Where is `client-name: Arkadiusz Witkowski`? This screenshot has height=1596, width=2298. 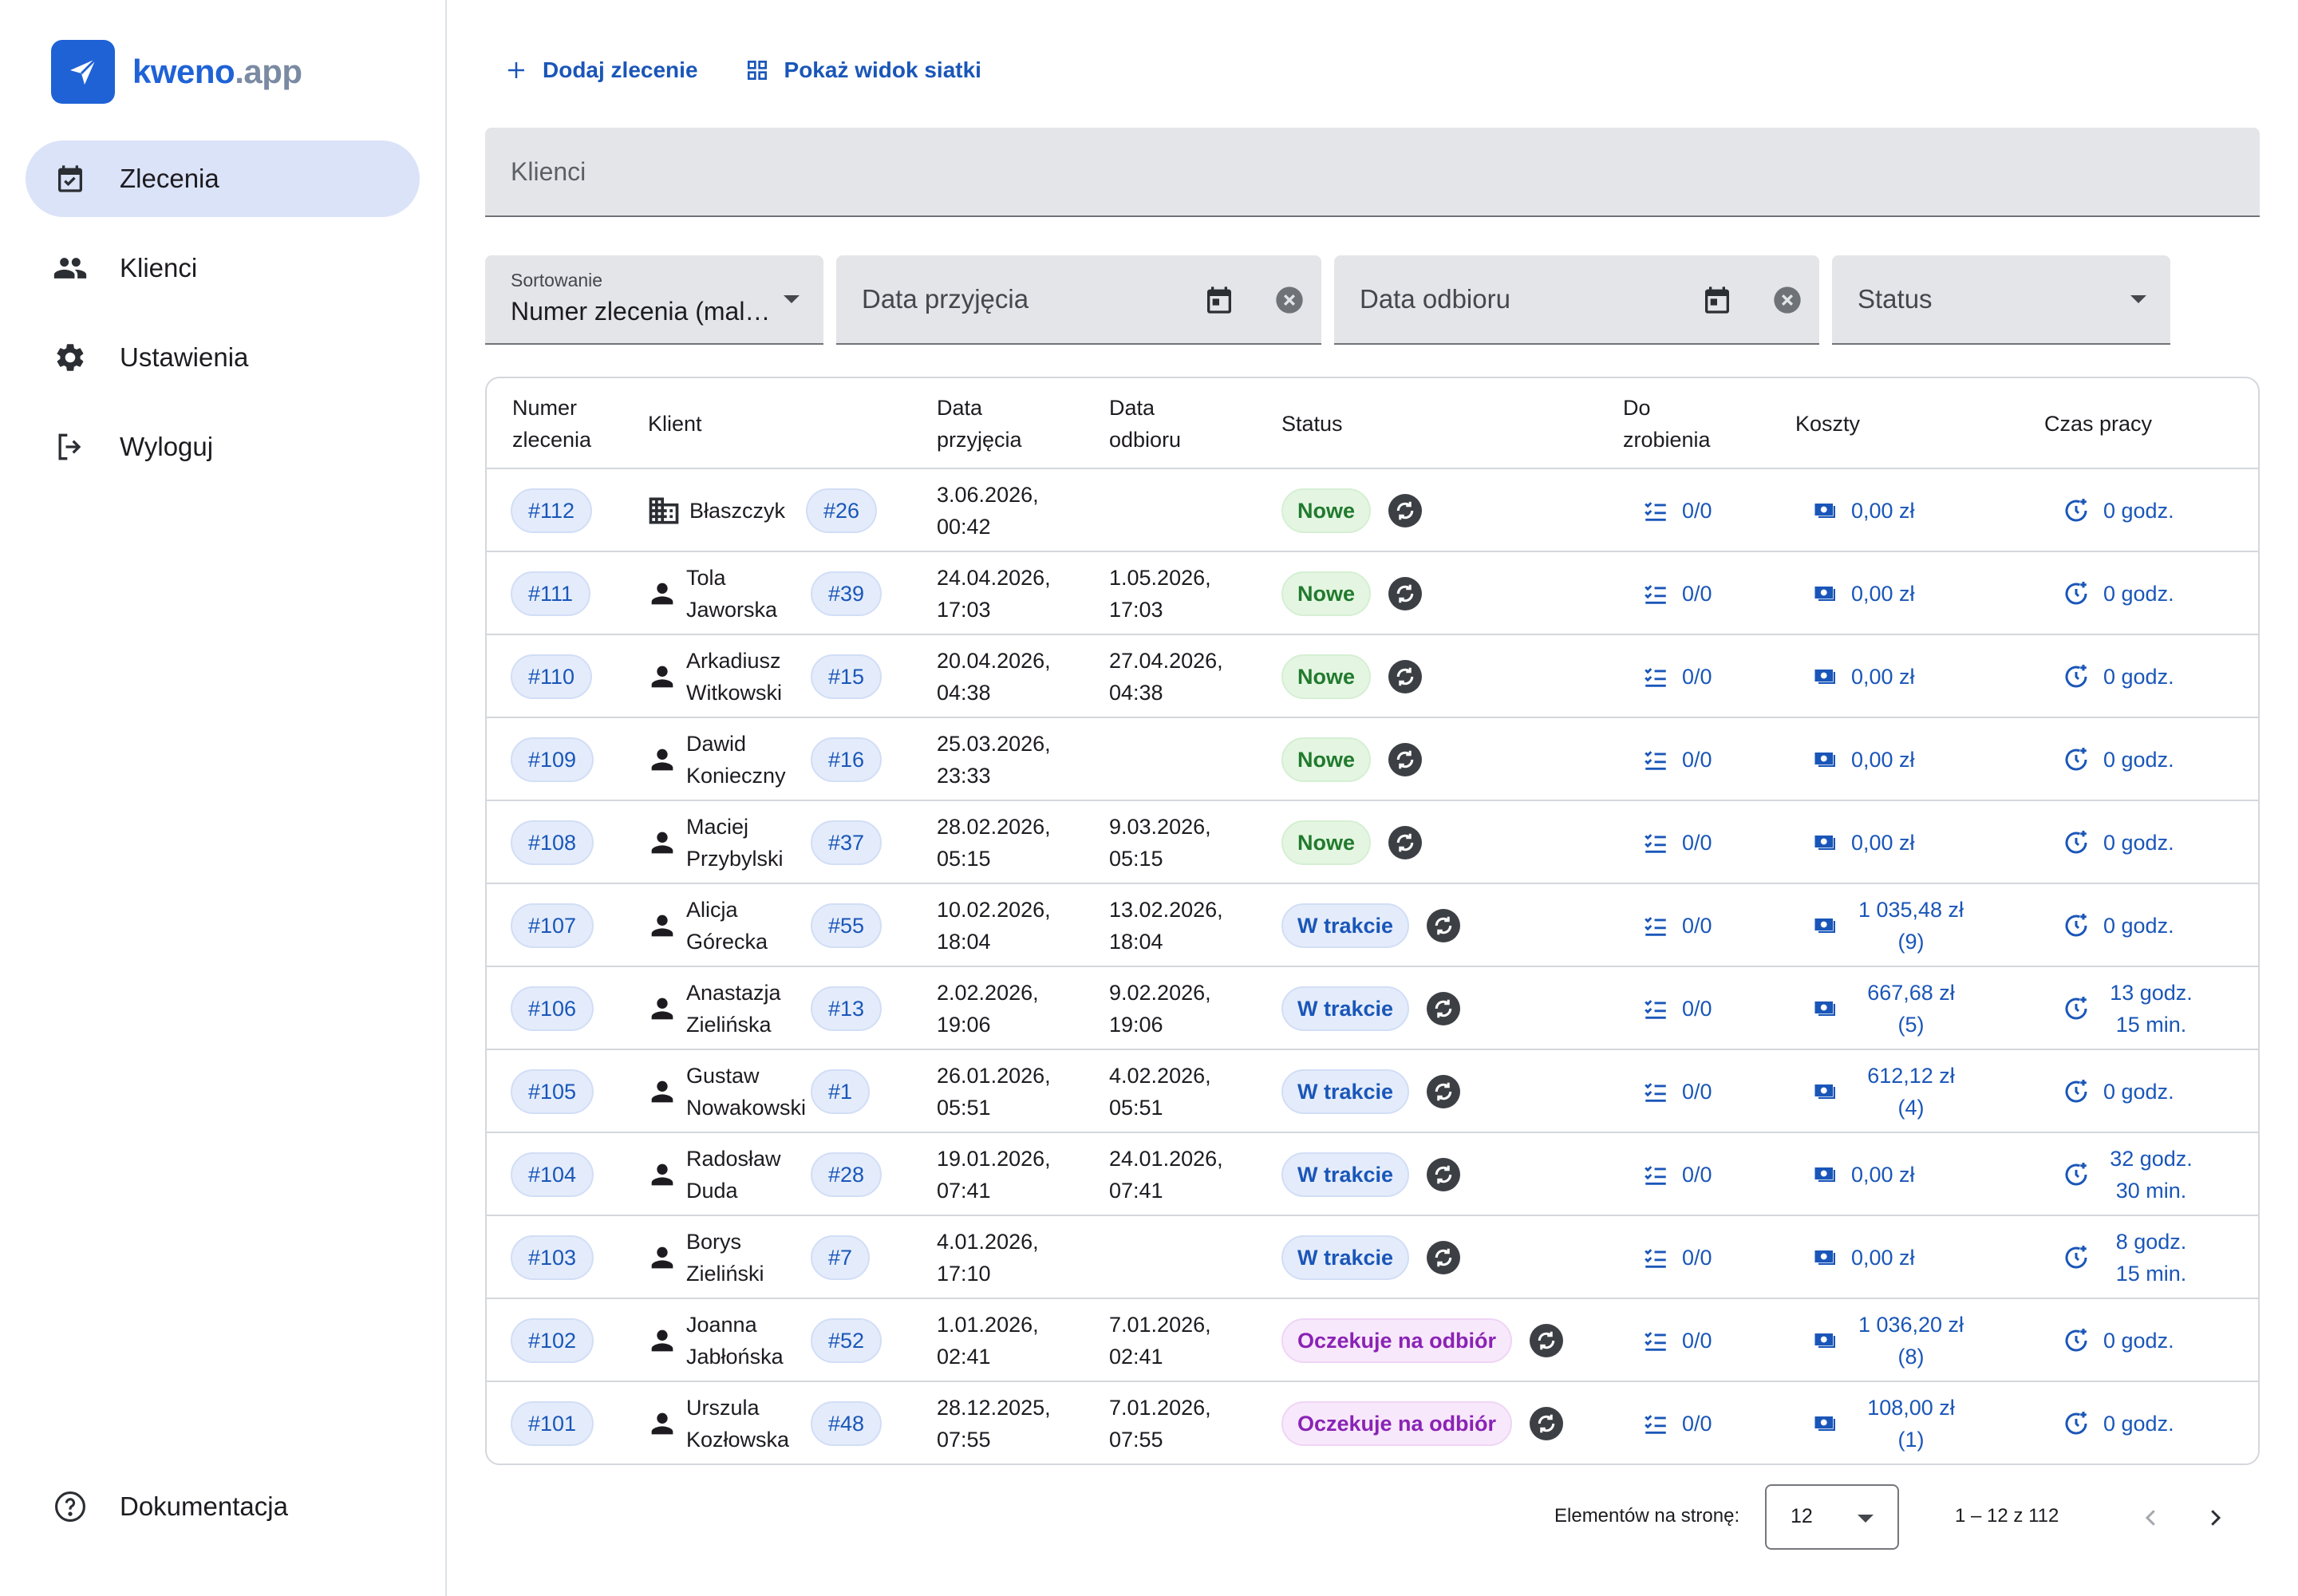 client-name: Arkadiusz Witkowski is located at coordinates (734, 677).